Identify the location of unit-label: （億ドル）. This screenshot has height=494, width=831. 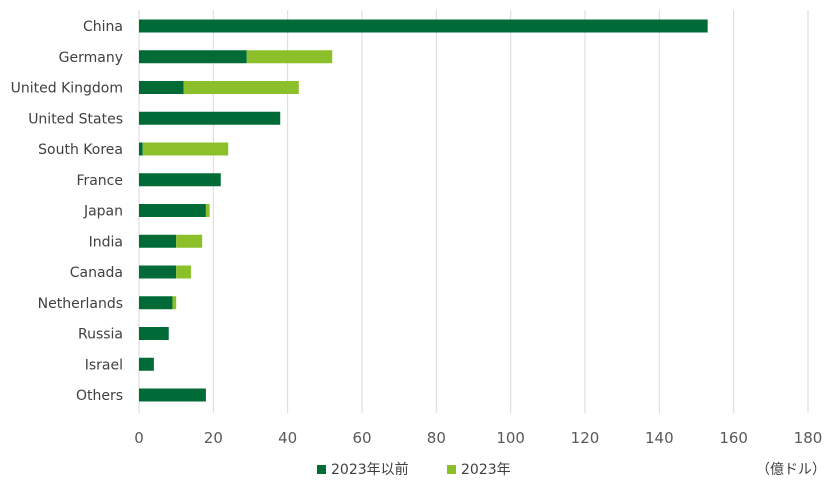
(791, 470).